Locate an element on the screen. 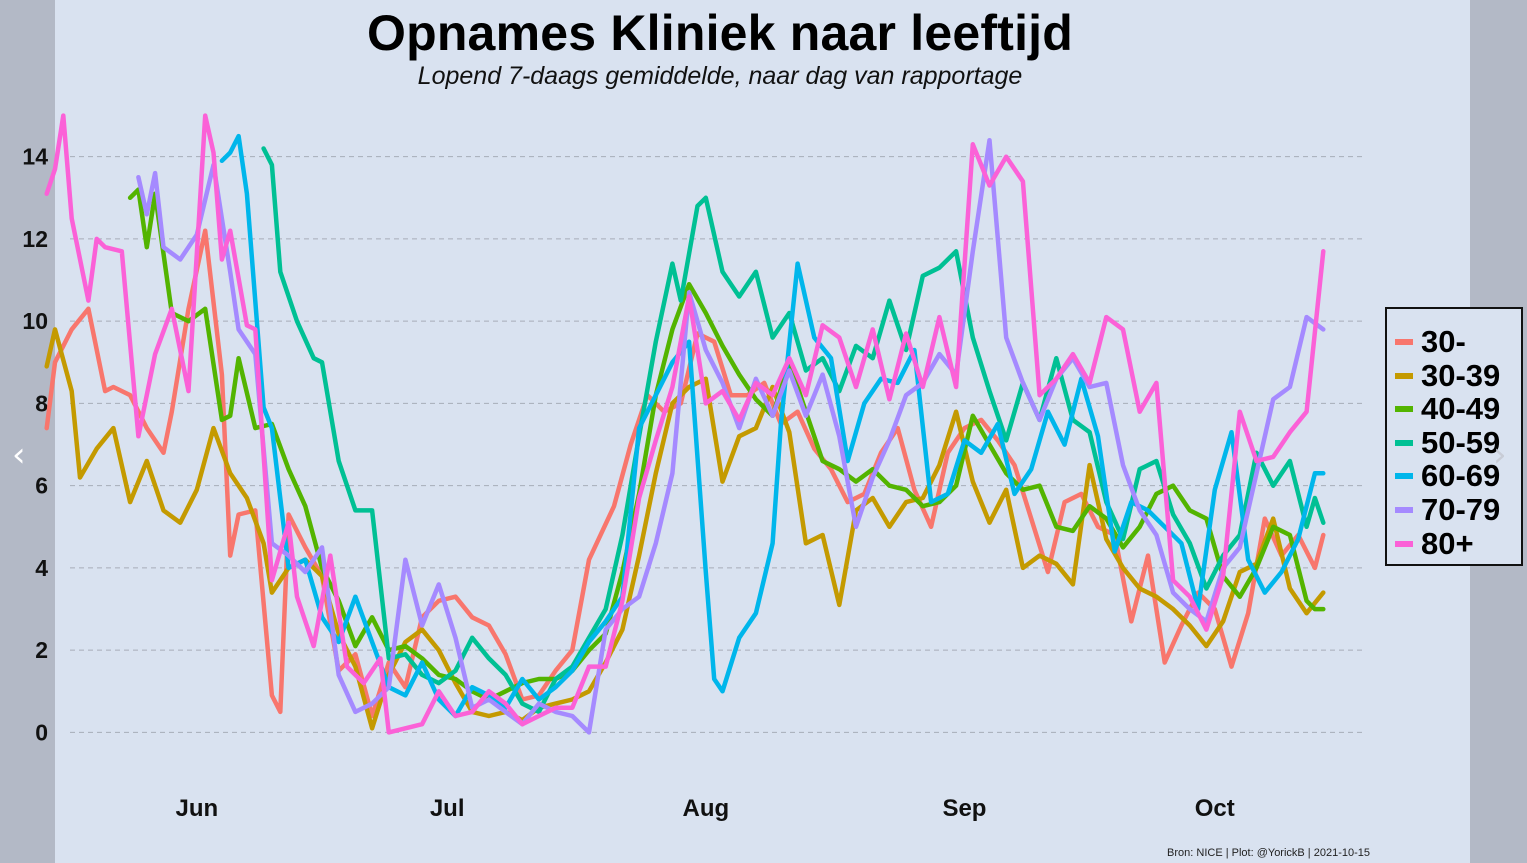  x-tick-label: Jul is located at coordinates (447, 808).